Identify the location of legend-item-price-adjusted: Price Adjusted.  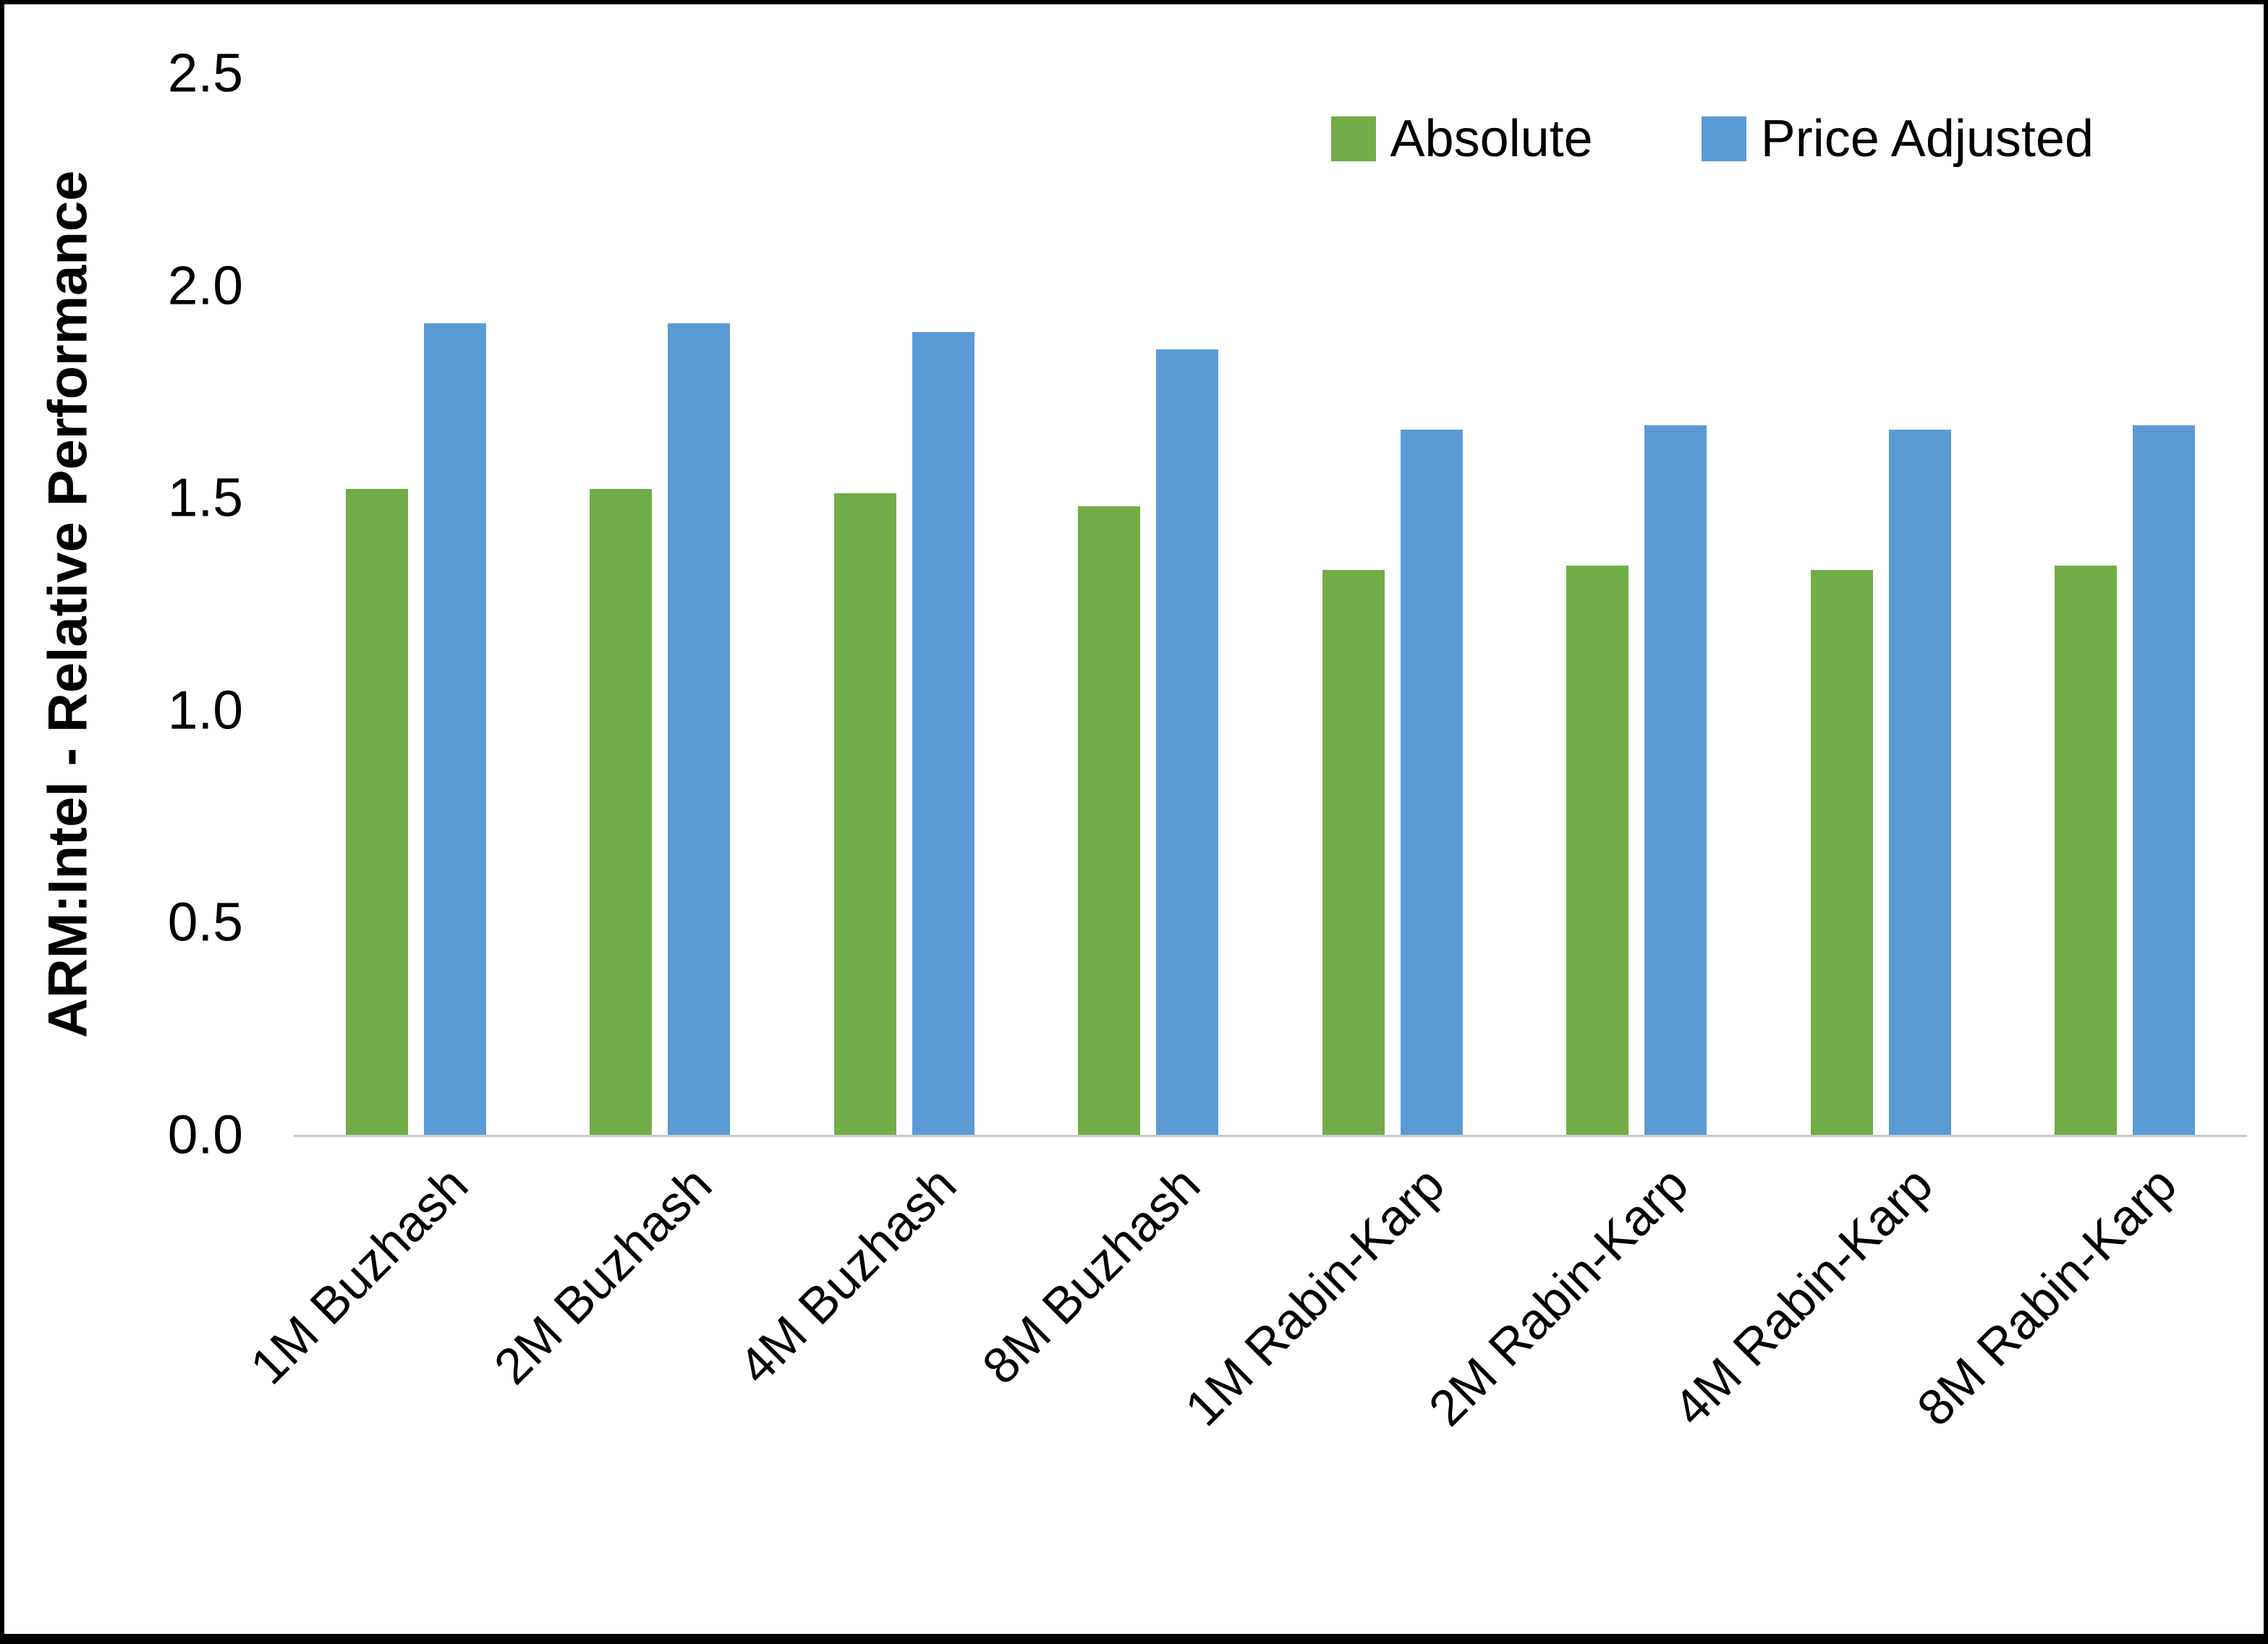
(1897, 139).